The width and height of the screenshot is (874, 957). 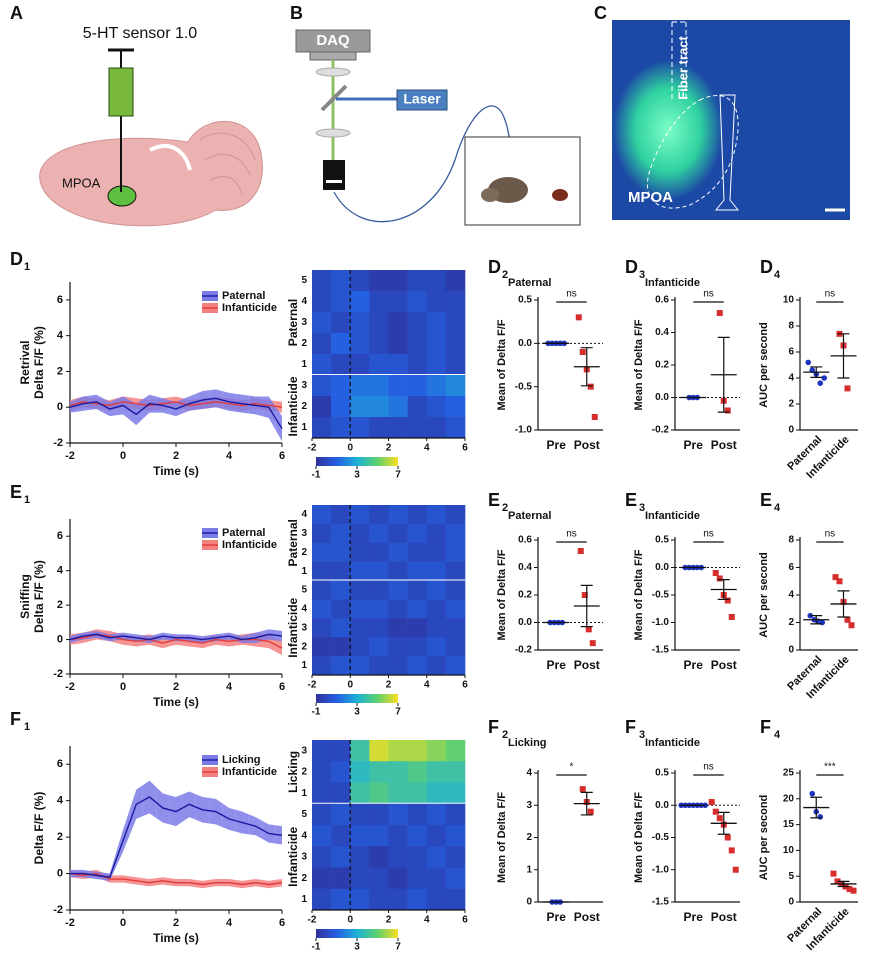 What do you see at coordinates (243, 296) in the screenshot?
I see `legend-label: Paternal` at bounding box center [243, 296].